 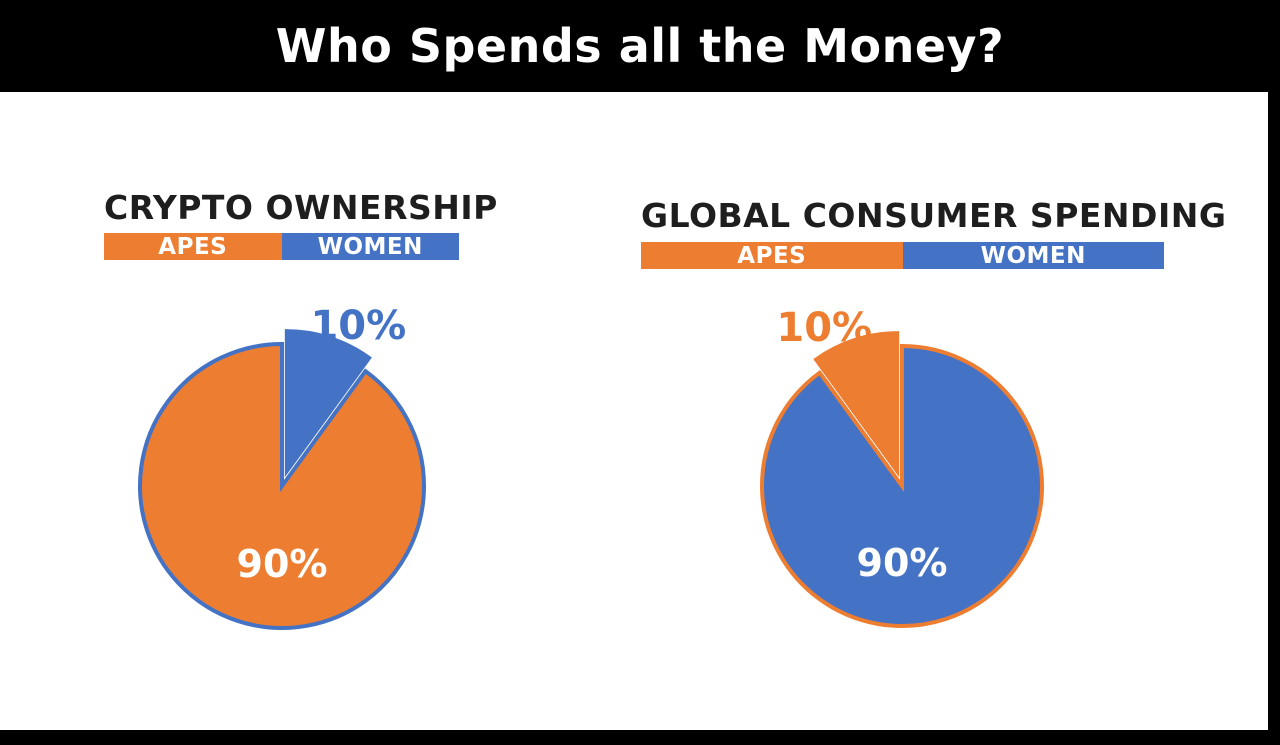 I want to click on slice-label-apes: 10%, so click(x=824, y=328).